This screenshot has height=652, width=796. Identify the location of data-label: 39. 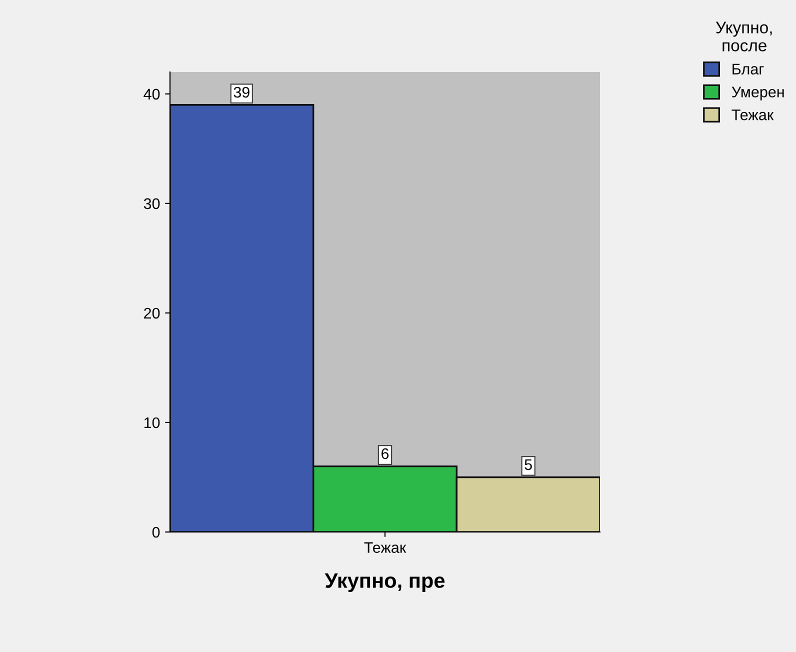
(242, 92).